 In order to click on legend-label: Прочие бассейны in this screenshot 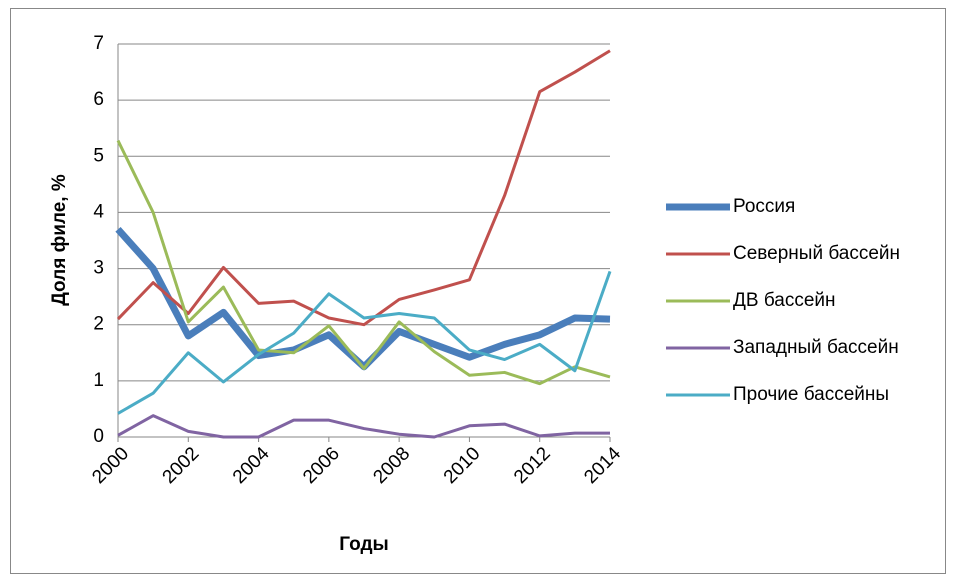, I will do `click(811, 394)`.